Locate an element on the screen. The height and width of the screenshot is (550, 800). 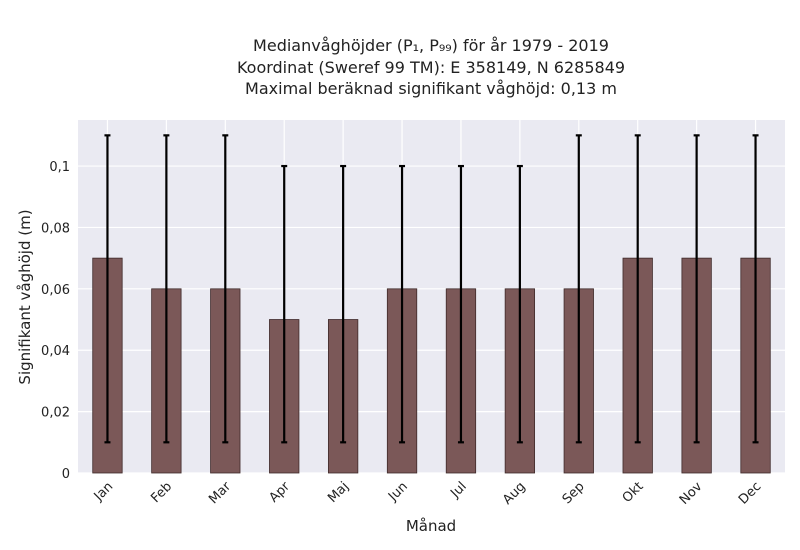
x-tick-label: Jun is located at coordinates (398, 492).